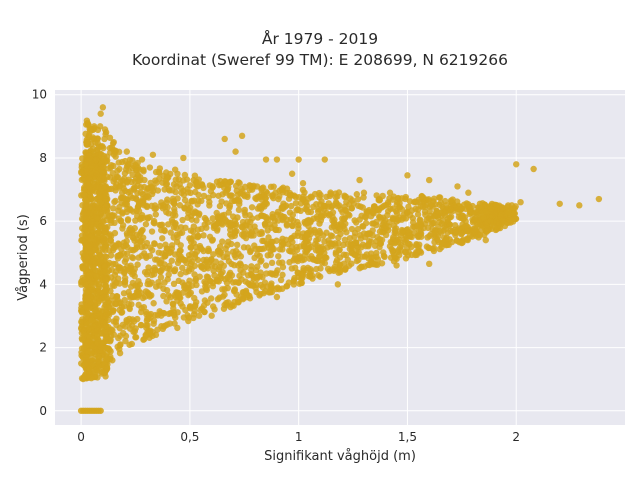  I want to click on y-tick-label: 0, so click(43, 411).